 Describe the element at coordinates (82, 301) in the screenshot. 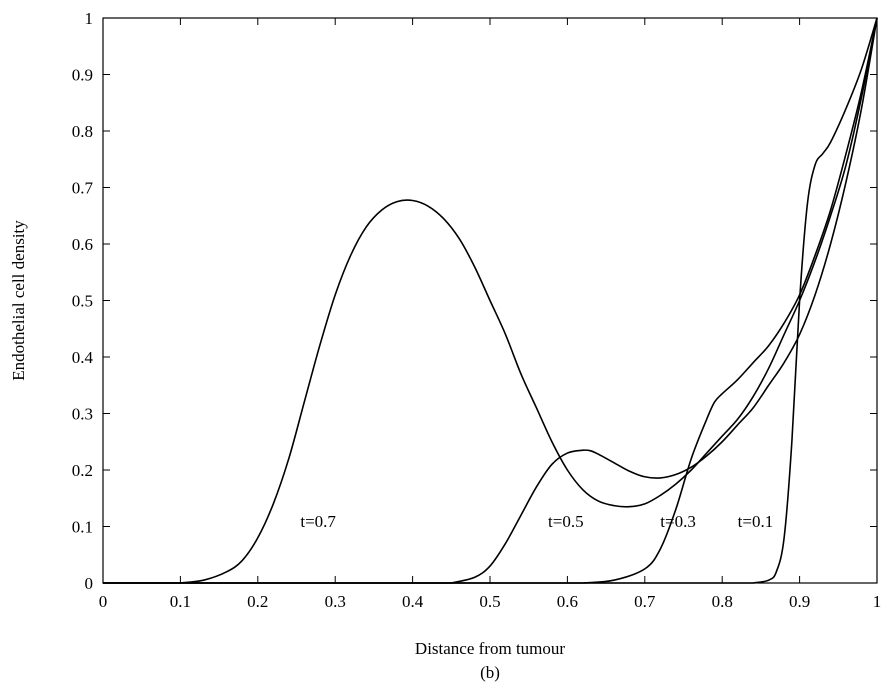

I see `y-tick-label: 0.5` at that location.